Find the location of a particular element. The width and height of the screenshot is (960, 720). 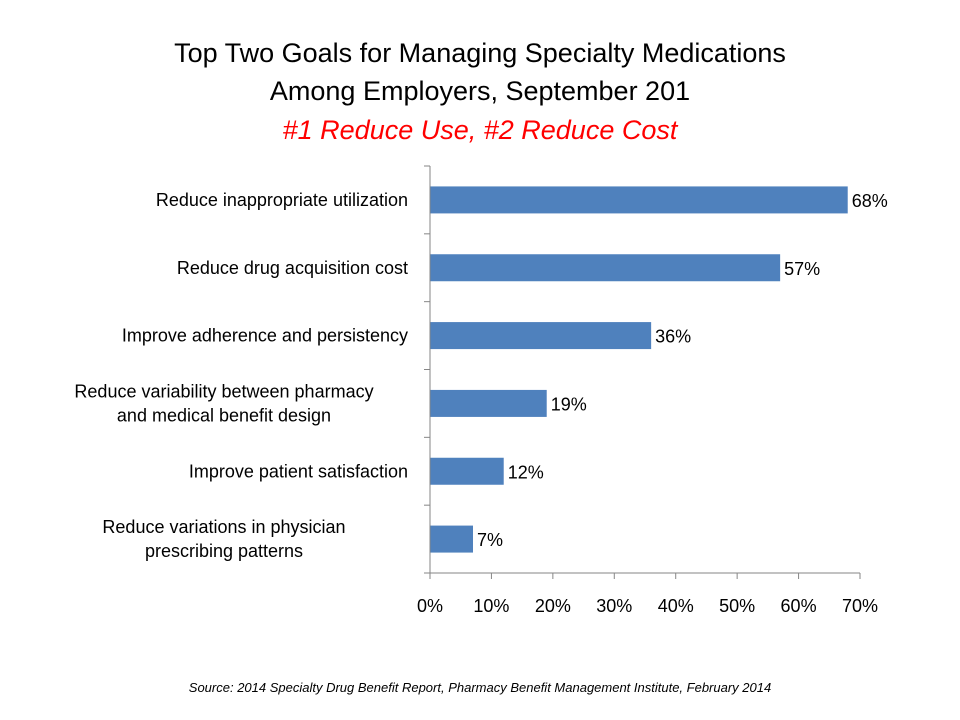

data-label: 12% is located at coordinates (526, 472).